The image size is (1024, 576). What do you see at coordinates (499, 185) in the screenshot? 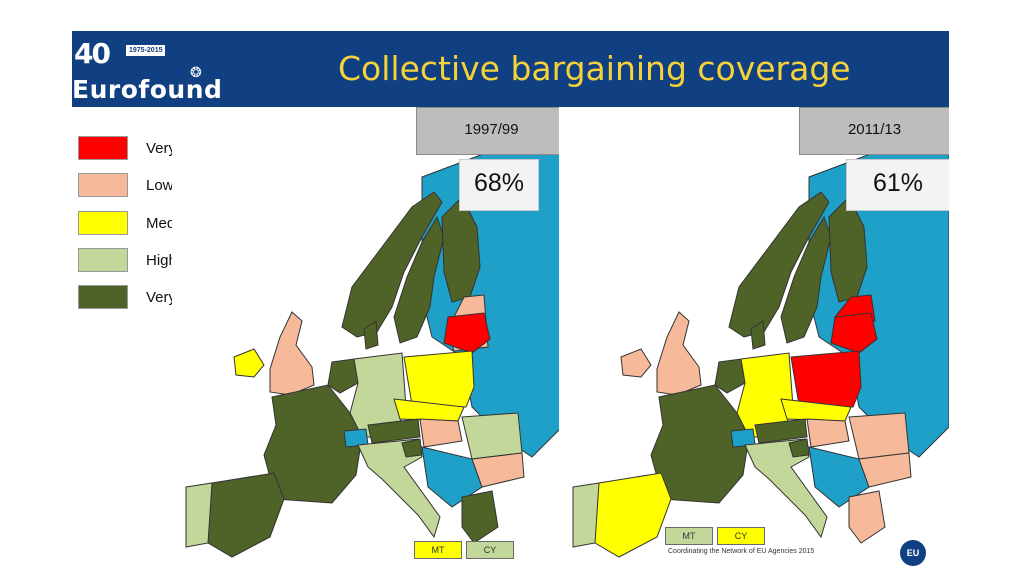
I see `coverage-percent-1997-99: 68%` at bounding box center [499, 185].